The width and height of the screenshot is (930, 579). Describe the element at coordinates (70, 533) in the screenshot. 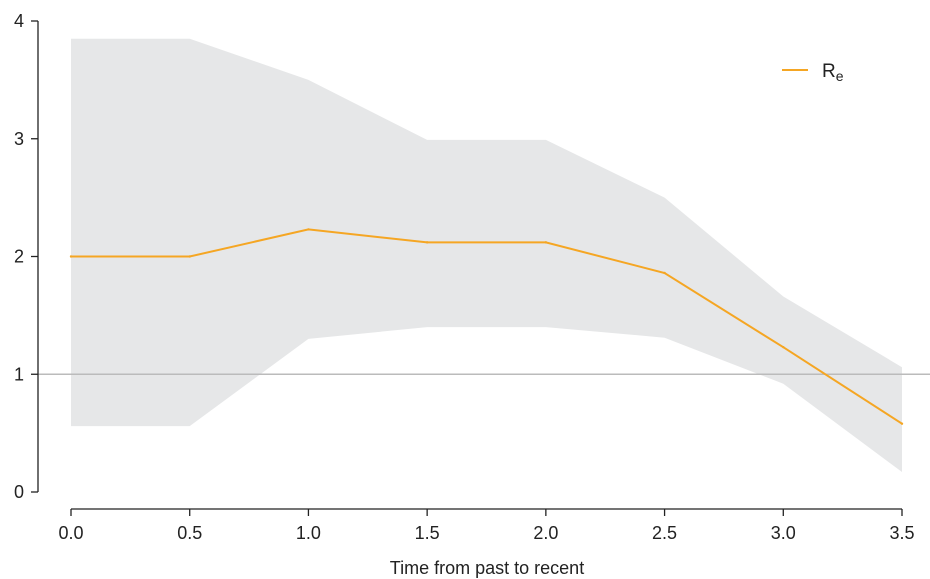

I see `x-tick-label: 0.0` at that location.